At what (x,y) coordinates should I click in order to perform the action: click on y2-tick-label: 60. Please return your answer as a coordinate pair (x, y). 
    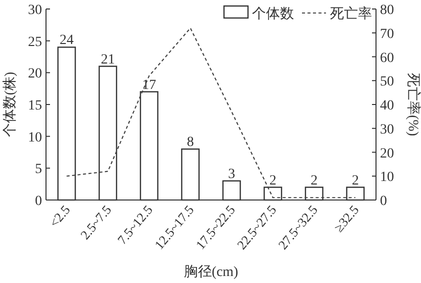
    Looking at the image, I should click on (387, 58).